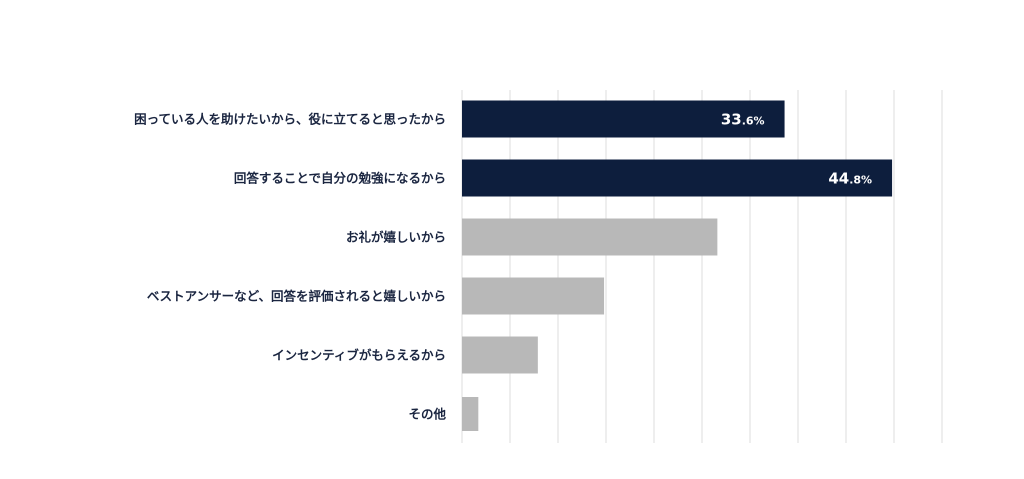 This screenshot has width=1024, height=479. I want to click on data-label-major: 33, so click(731, 120).